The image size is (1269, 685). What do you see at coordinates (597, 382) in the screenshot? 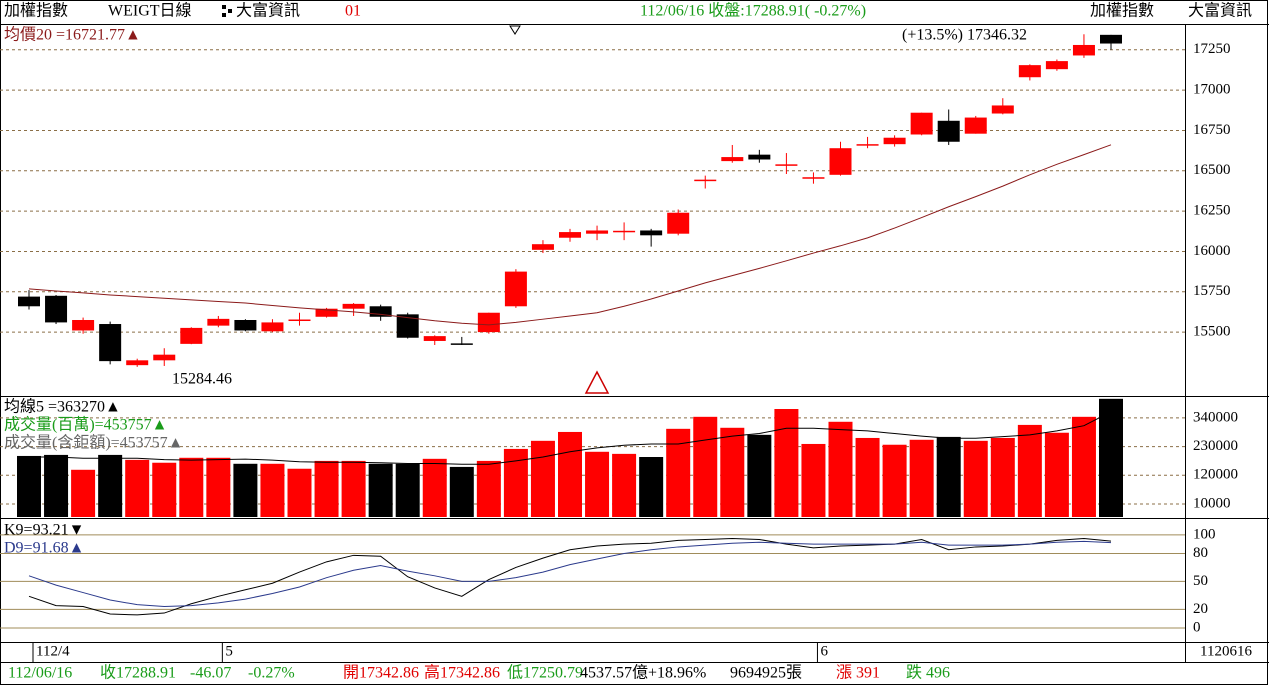
I see `marker-up` at bounding box center [597, 382].